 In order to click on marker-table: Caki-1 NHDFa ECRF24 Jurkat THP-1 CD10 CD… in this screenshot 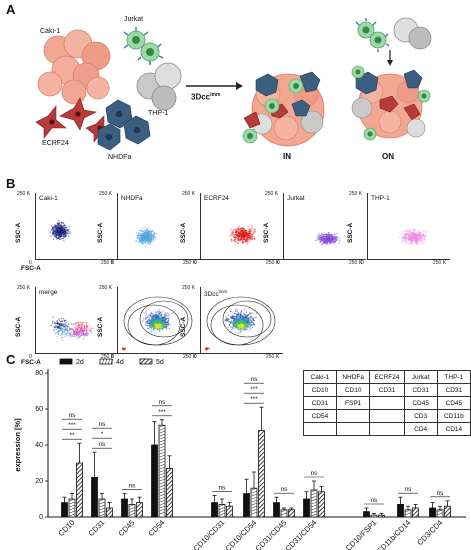, I will do `click(387, 403)`.